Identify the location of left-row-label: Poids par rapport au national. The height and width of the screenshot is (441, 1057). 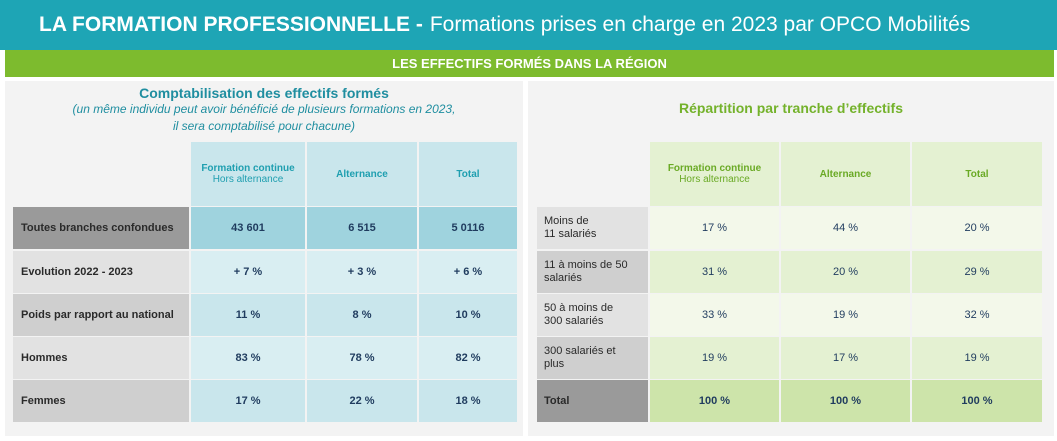
(101, 315).